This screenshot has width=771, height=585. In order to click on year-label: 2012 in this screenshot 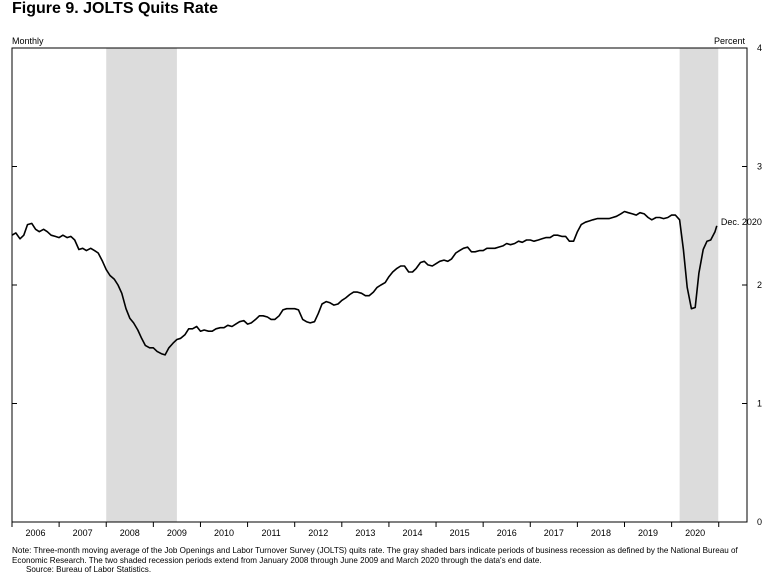, I will do `click(318, 533)`.